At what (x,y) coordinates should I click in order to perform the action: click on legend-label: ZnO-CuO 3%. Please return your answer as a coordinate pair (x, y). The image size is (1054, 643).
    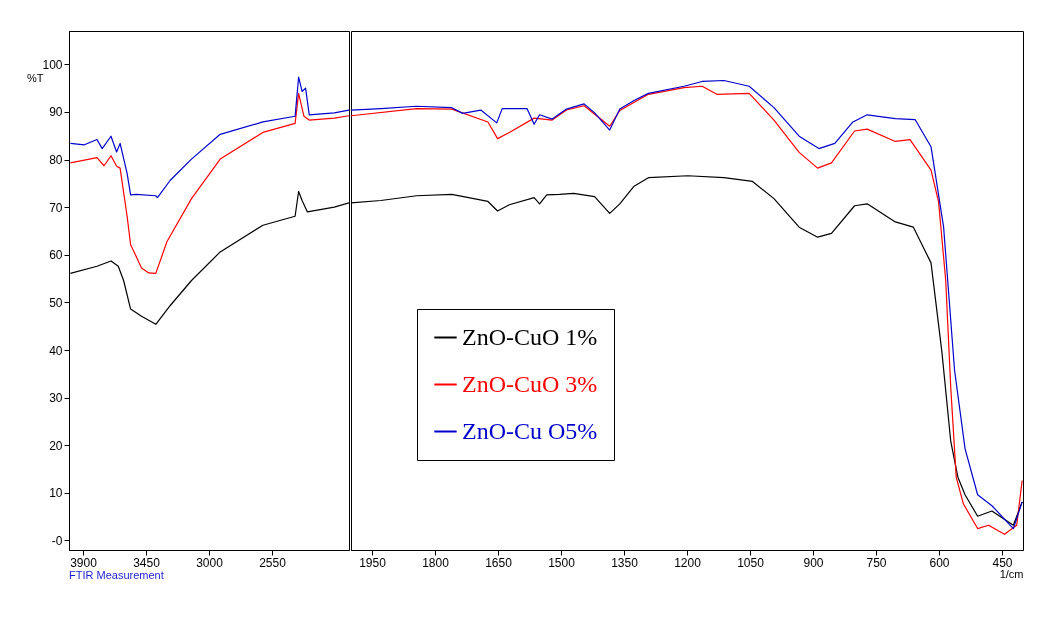
    Looking at the image, I should click on (530, 383).